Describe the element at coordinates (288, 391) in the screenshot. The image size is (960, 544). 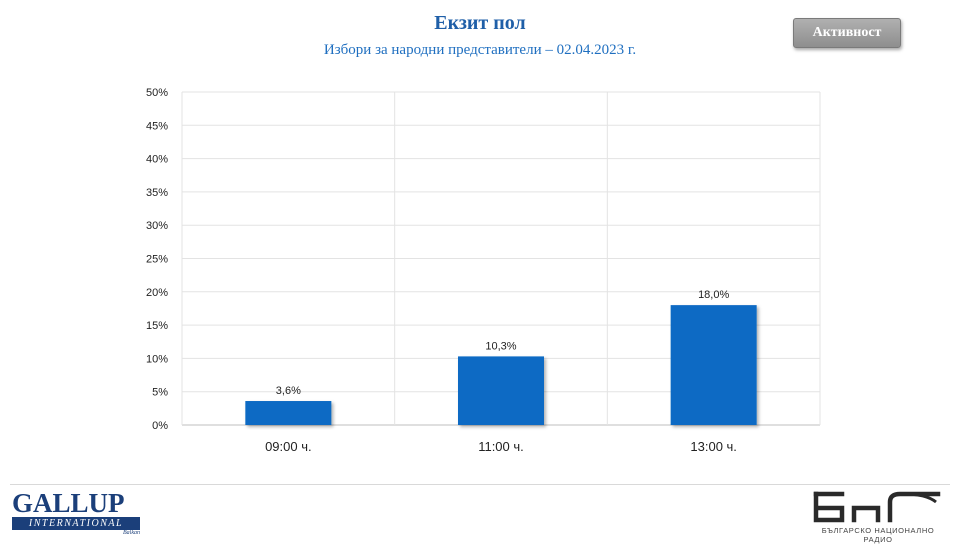
I see `data-label: 3,6%` at that location.